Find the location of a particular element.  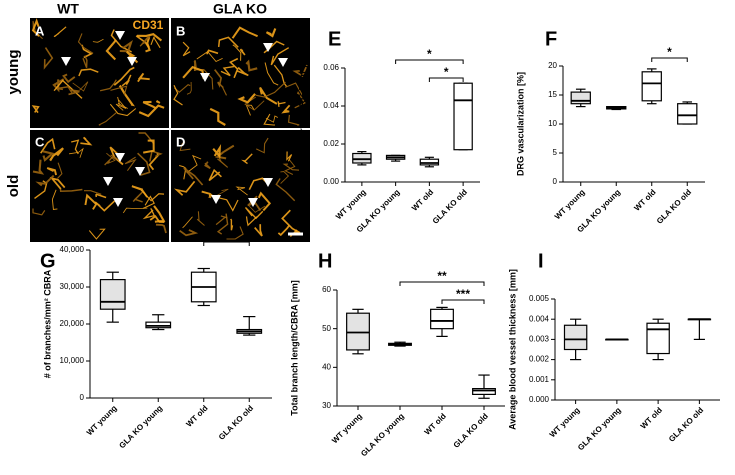

panel-letter: E is located at coordinates (334, 39).